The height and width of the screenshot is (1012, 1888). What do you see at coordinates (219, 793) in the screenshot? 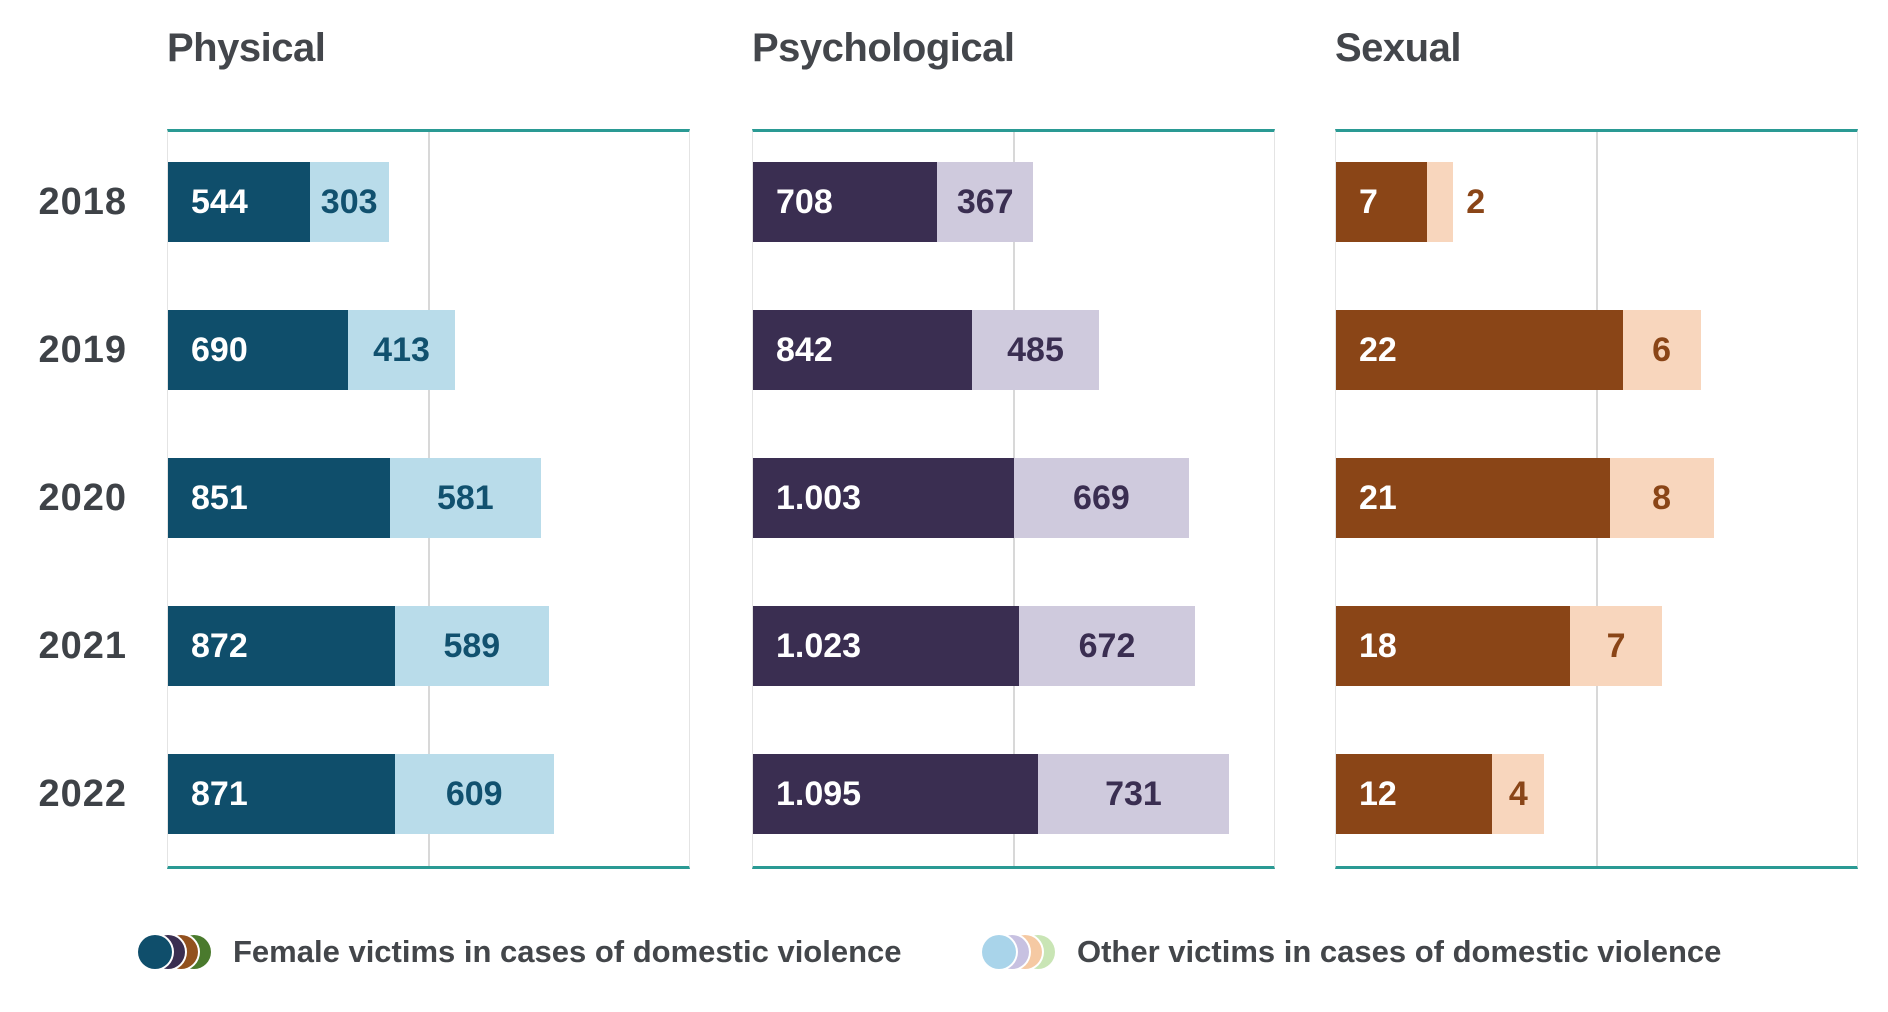
I see `bar-value-label-female: 871` at bounding box center [219, 793].